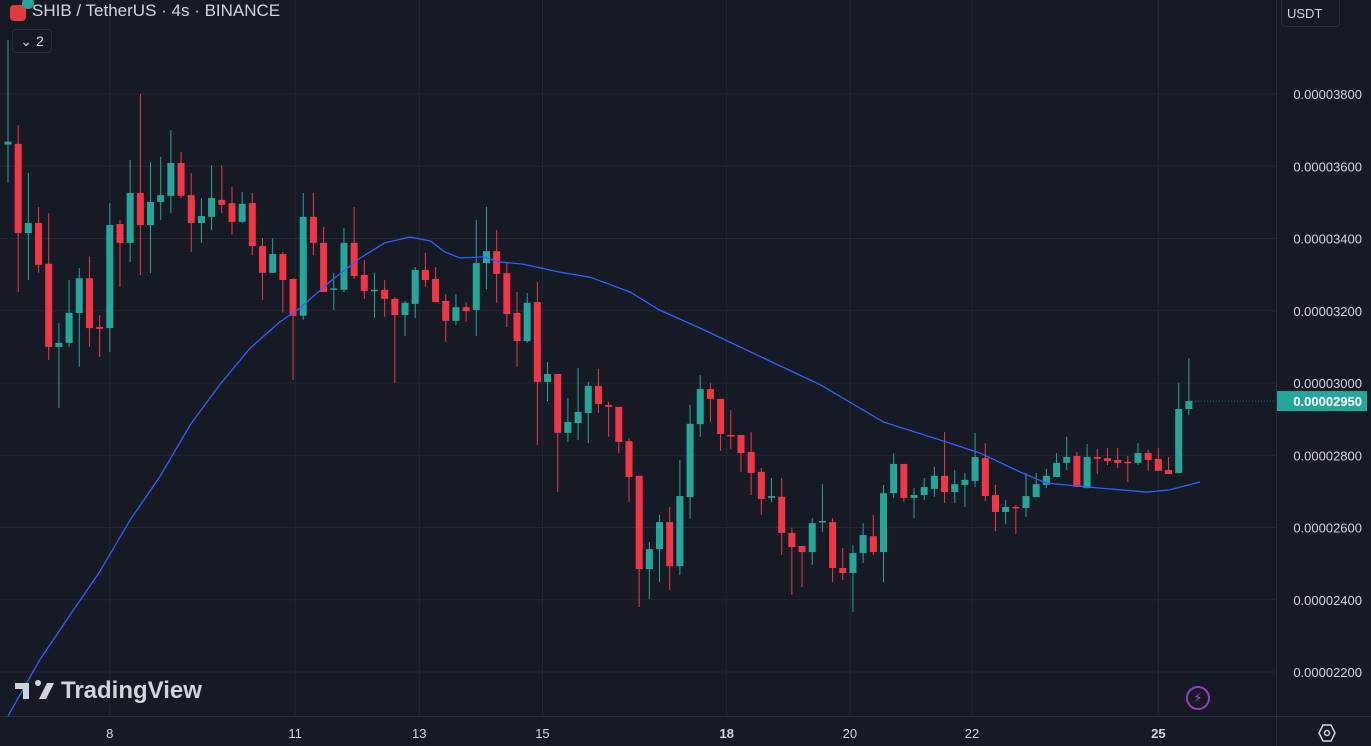 The width and height of the screenshot is (1371, 746). Describe the element at coordinates (109, 733) in the screenshot. I see `time-tick-label: 8` at that location.